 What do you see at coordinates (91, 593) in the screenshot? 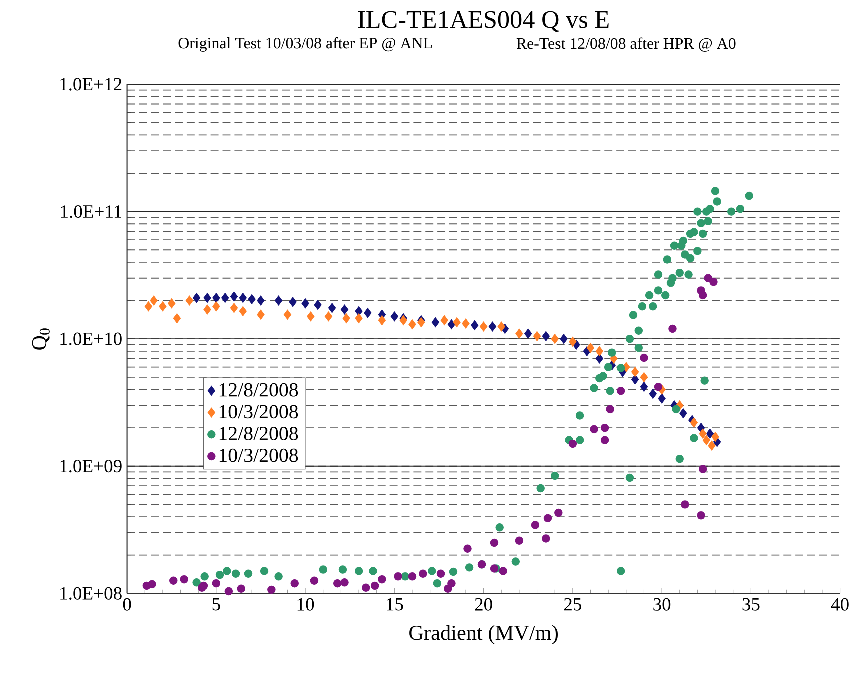
I see `y-tick-label: 1.0E+08` at bounding box center [91, 593].